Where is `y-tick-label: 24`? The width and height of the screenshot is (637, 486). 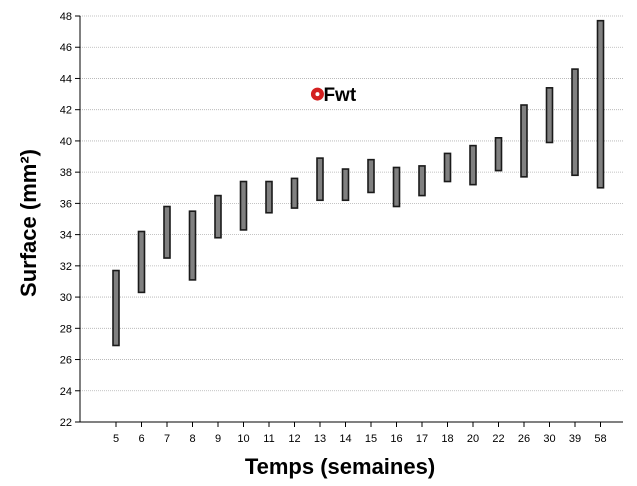 y-tick-label: 24 is located at coordinates (66, 392).